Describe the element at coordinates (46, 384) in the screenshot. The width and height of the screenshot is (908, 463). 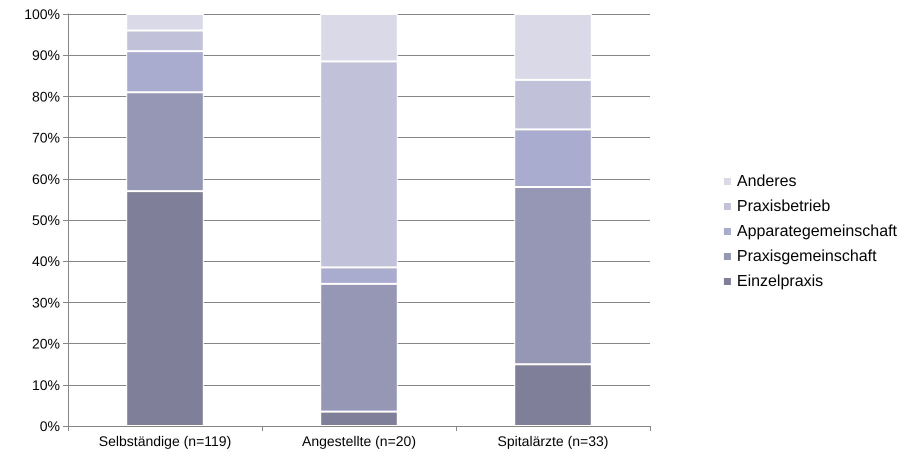
I see `y-tick-label: 10%` at that location.